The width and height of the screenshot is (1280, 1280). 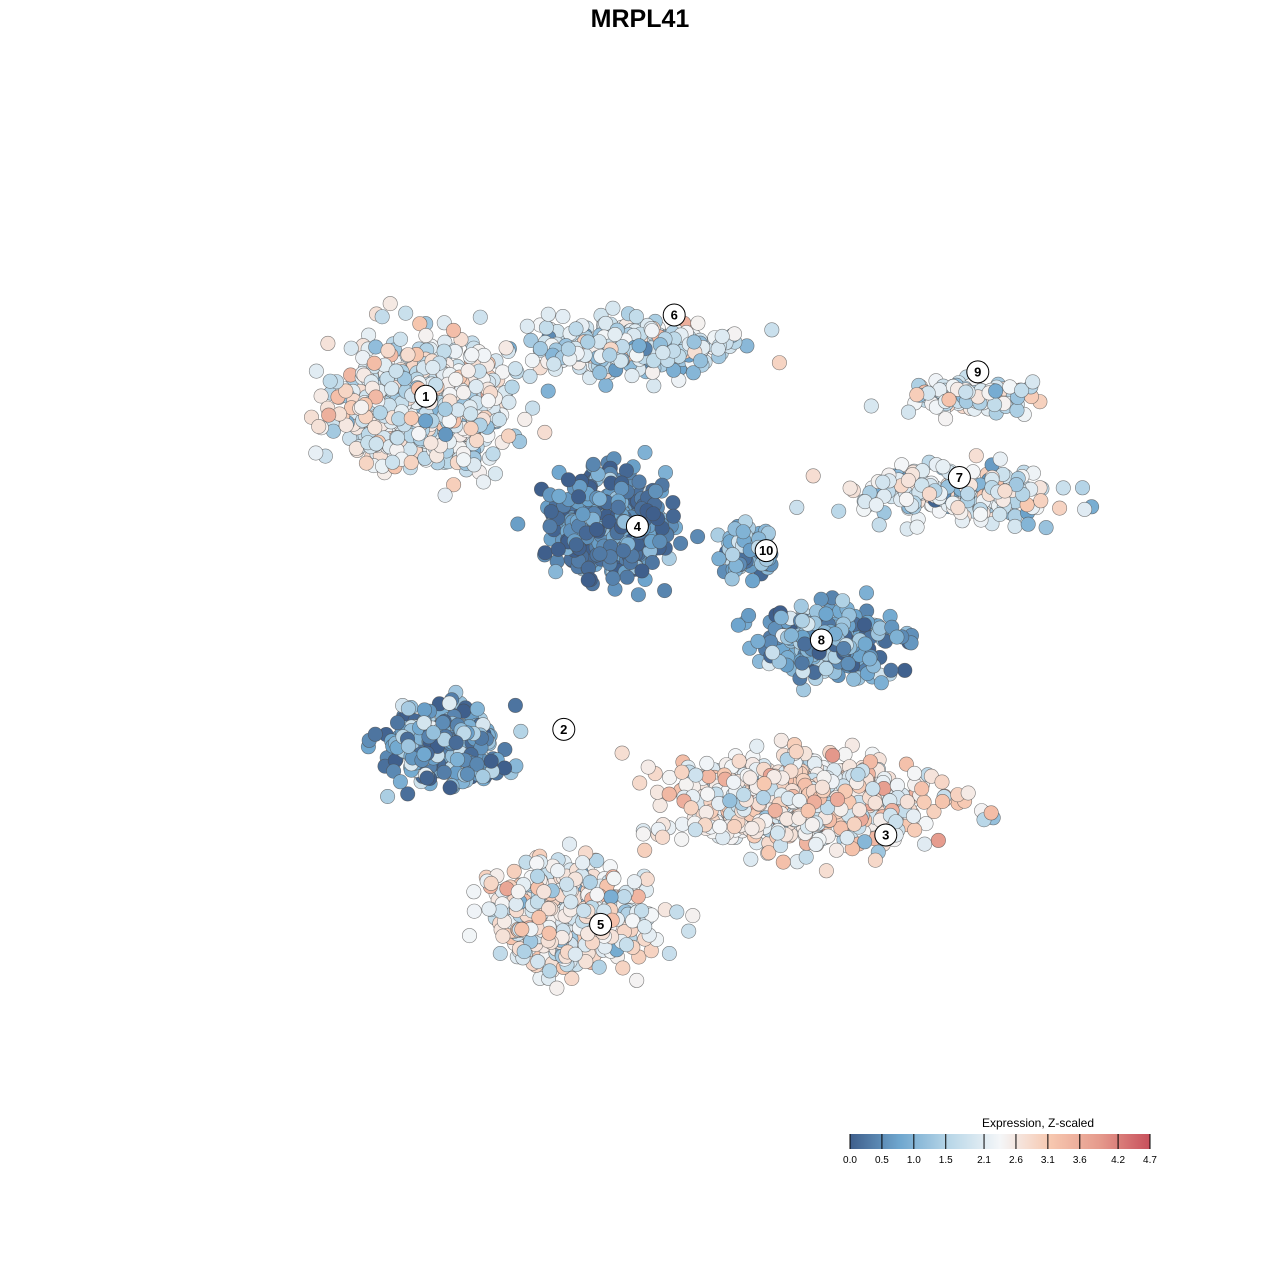 I want to click on cluster-label-2: 2, so click(x=564, y=729).